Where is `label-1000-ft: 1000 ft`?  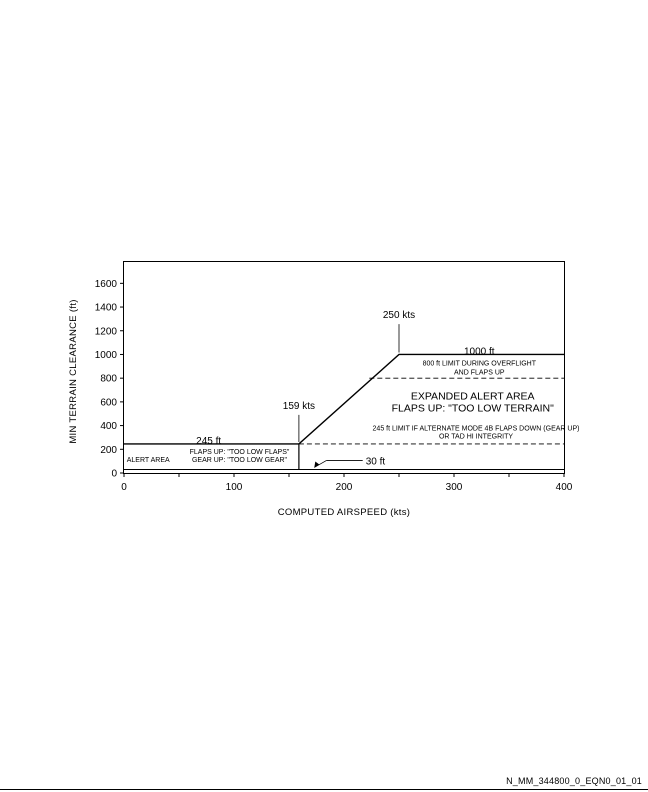
label-1000-ft: 1000 ft is located at coordinates (479, 351).